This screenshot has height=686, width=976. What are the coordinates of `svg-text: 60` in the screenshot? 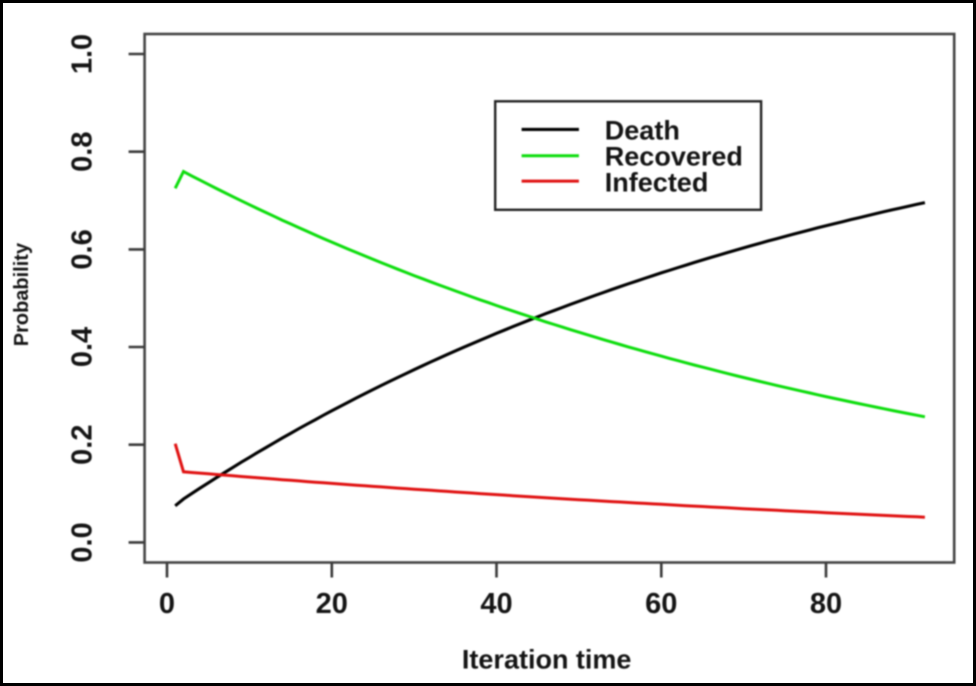 It's located at (661, 604).